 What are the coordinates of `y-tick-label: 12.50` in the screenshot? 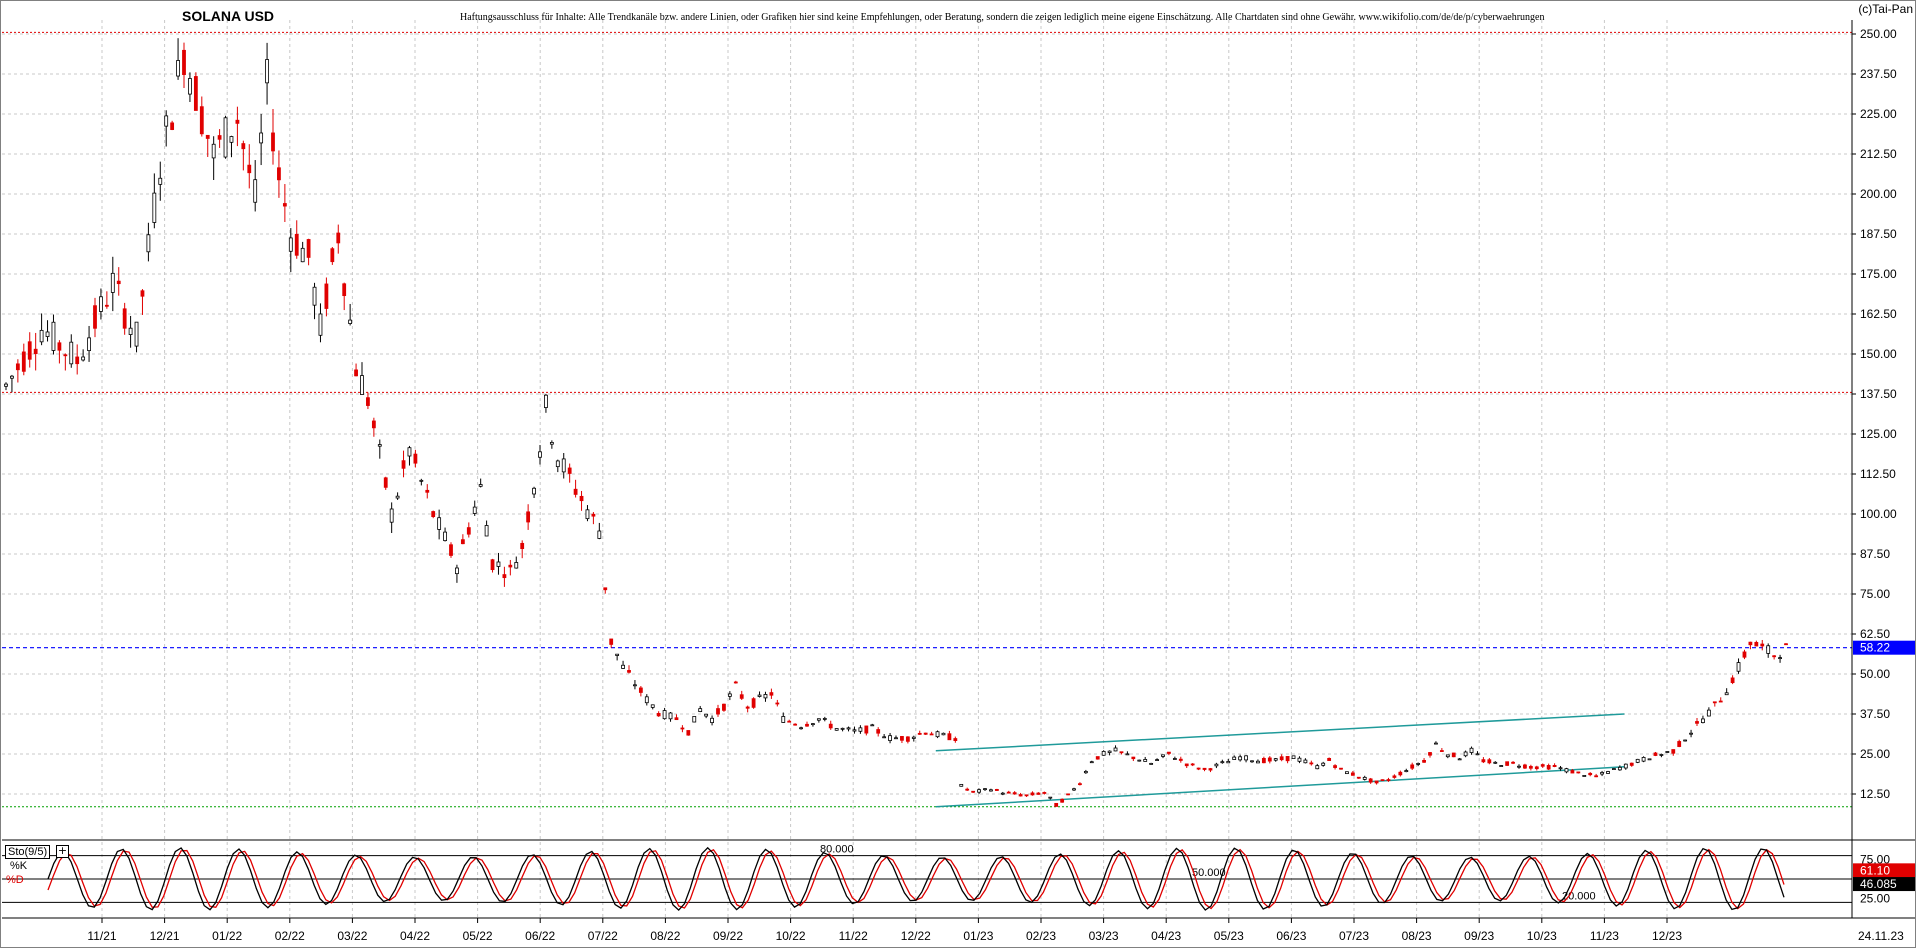 It's located at (1875, 794).